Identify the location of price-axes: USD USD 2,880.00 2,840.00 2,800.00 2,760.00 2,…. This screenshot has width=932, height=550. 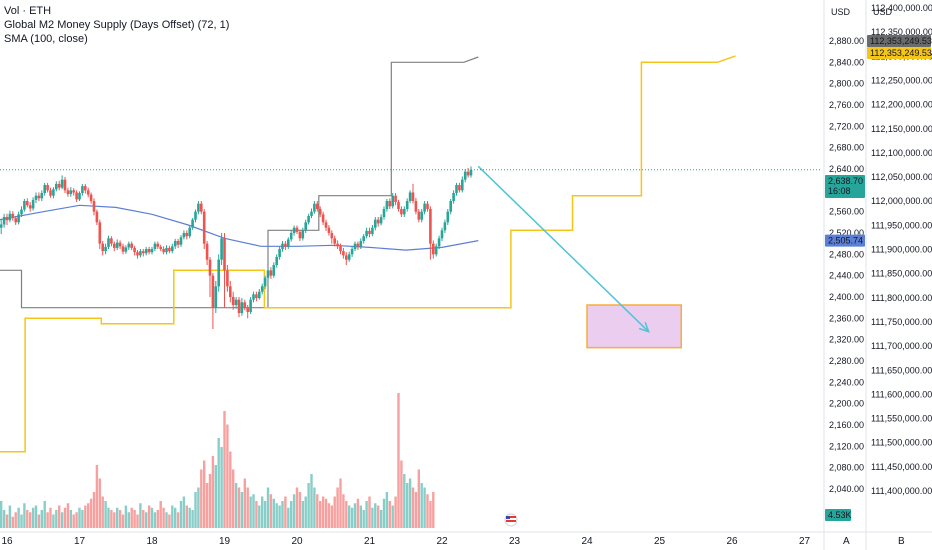
(880, 249).